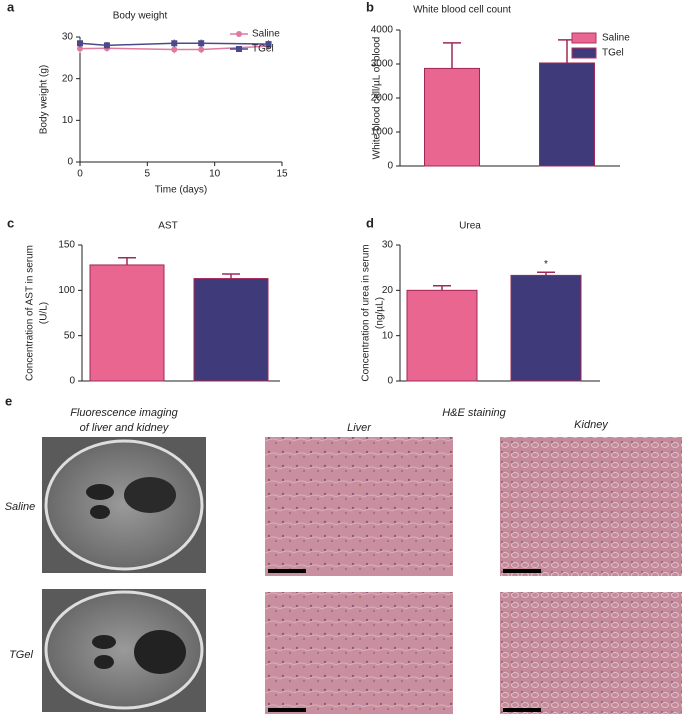 Image resolution: width=685 pixels, height=724 pixels. I want to click on chart-title: White blood cell count, so click(462, 10).